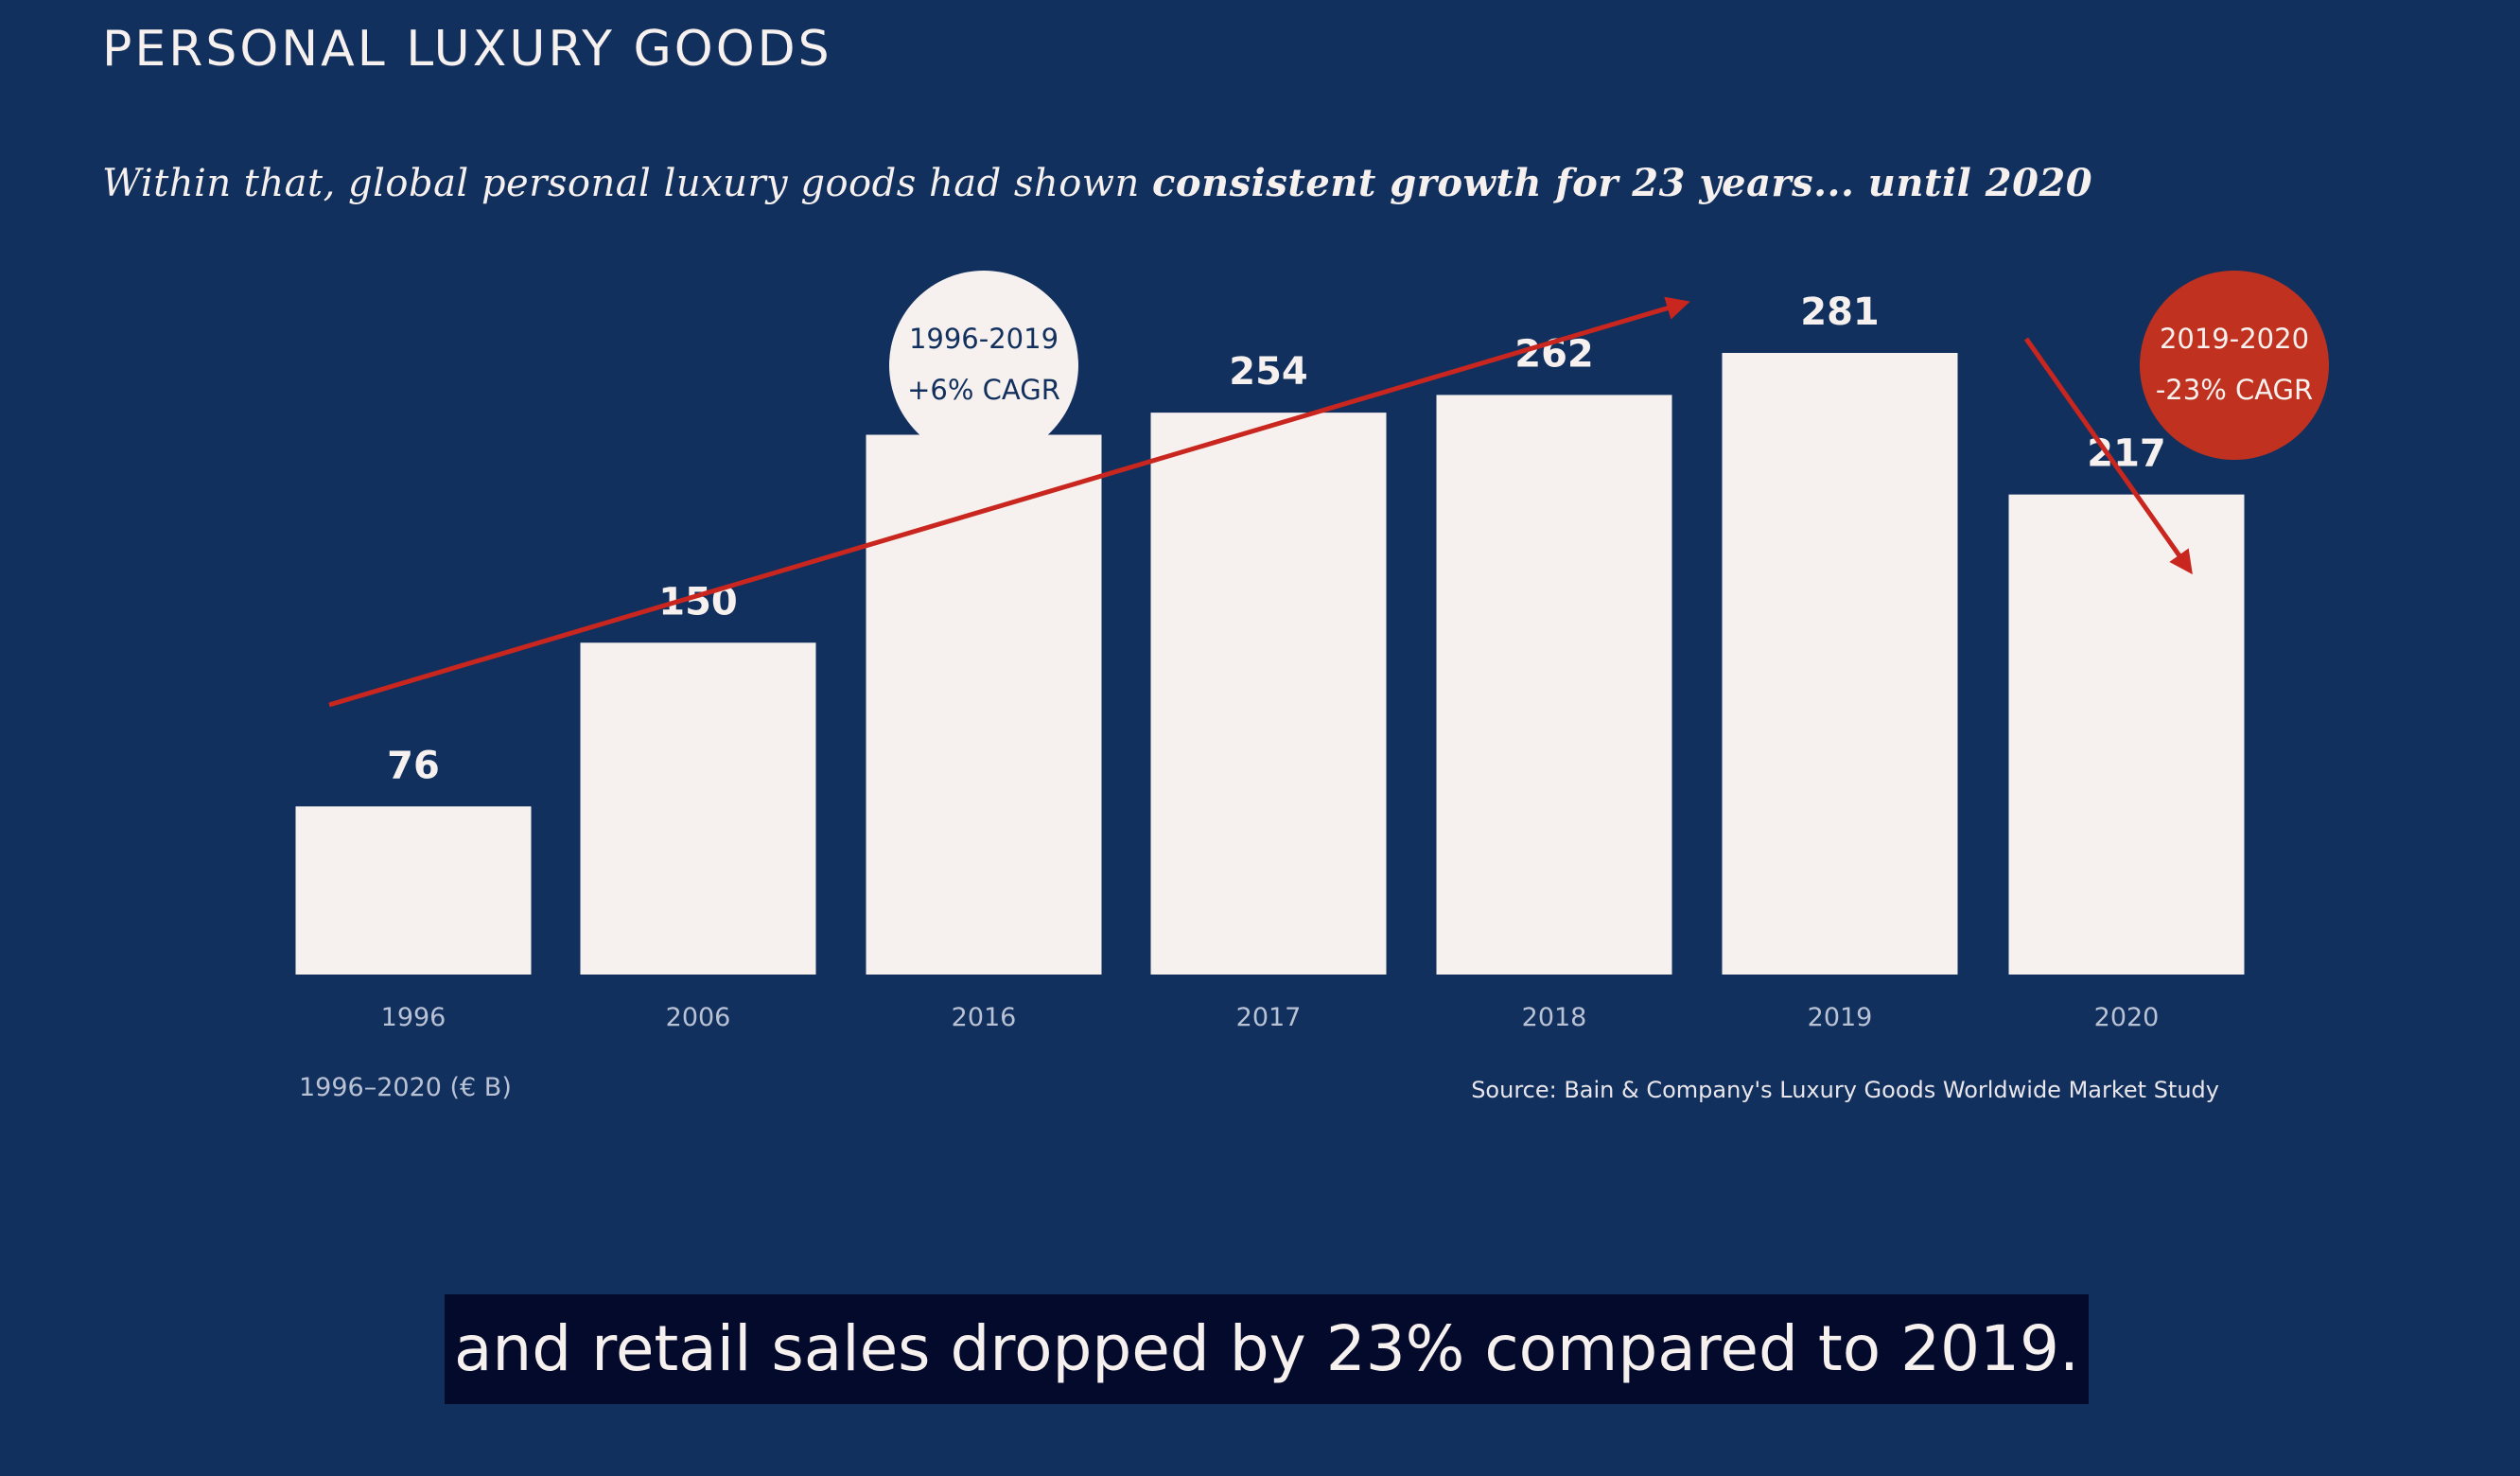 The width and height of the screenshot is (2520, 1476). Describe the element at coordinates (1268, 372) in the screenshot. I see `bar-value-label-2017: 254` at that location.